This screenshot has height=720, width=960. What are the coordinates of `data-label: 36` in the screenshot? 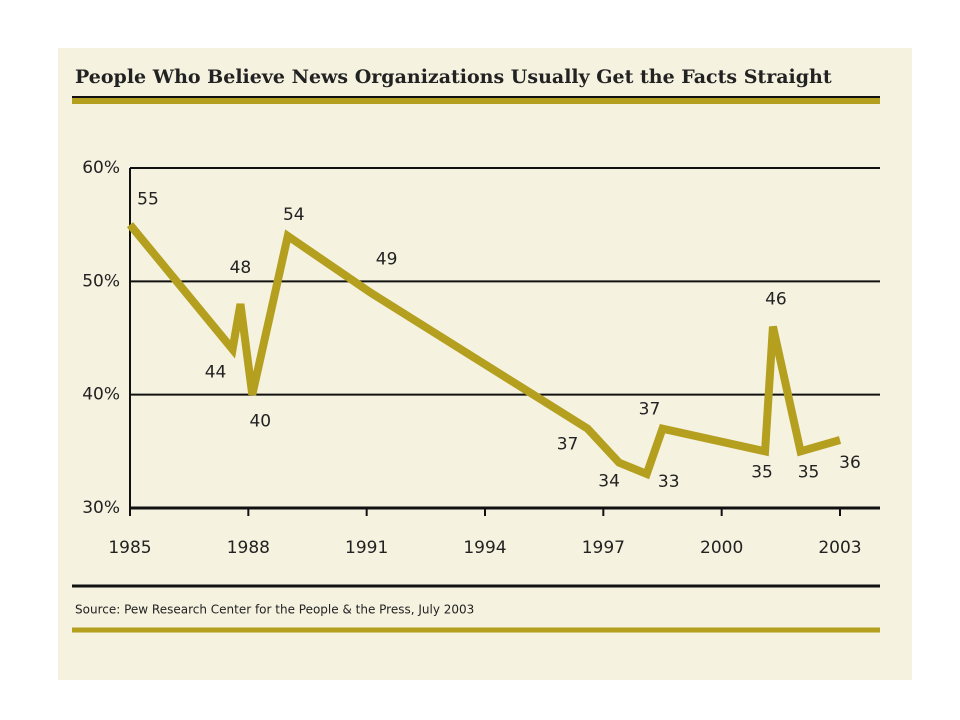 It's located at (850, 463).